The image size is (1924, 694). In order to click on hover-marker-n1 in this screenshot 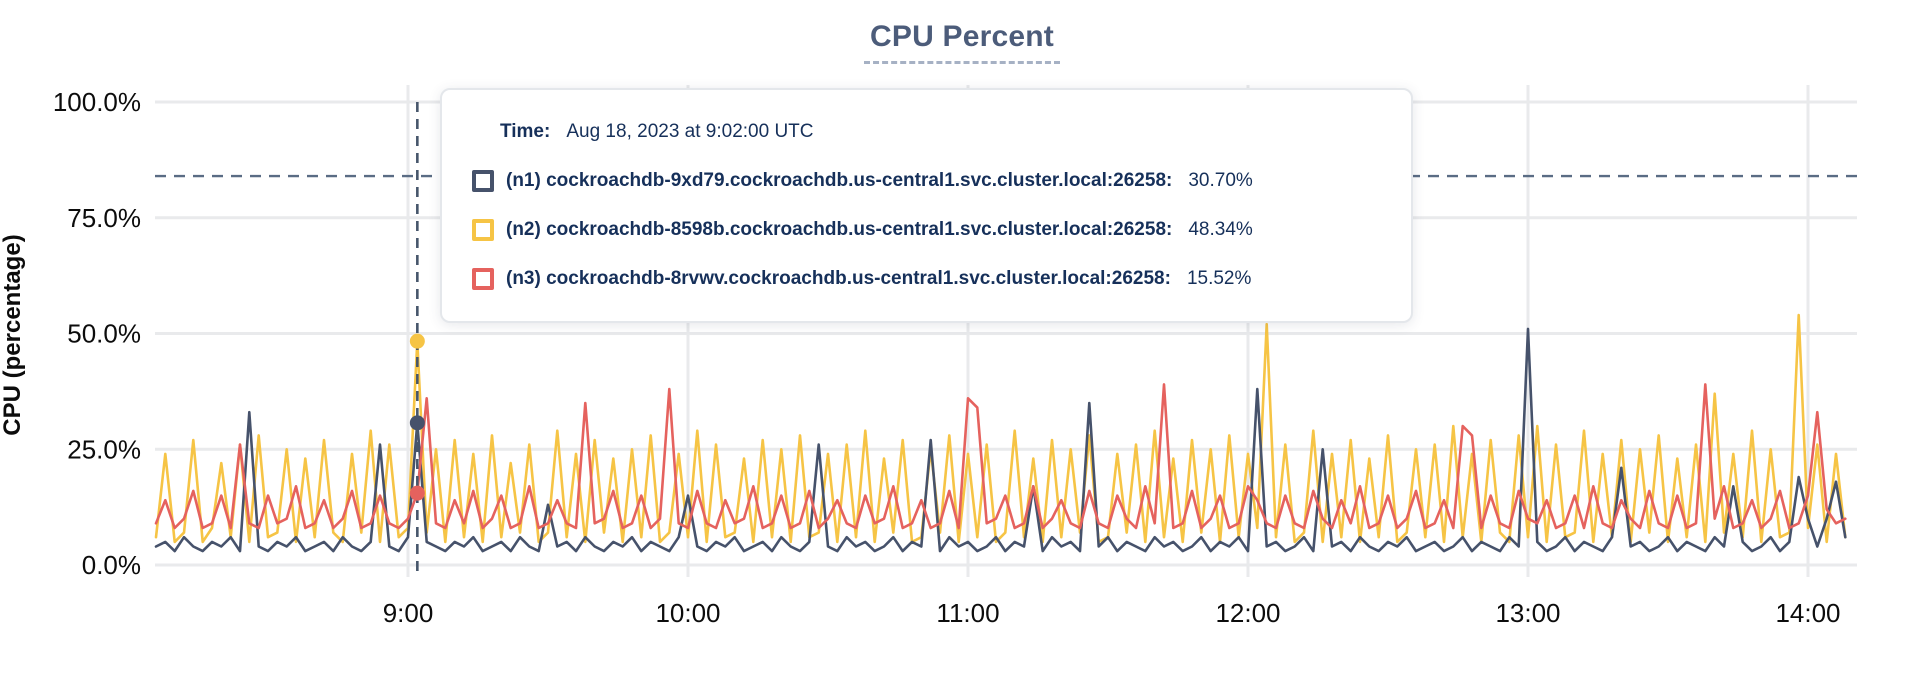, I will do `click(417, 423)`.